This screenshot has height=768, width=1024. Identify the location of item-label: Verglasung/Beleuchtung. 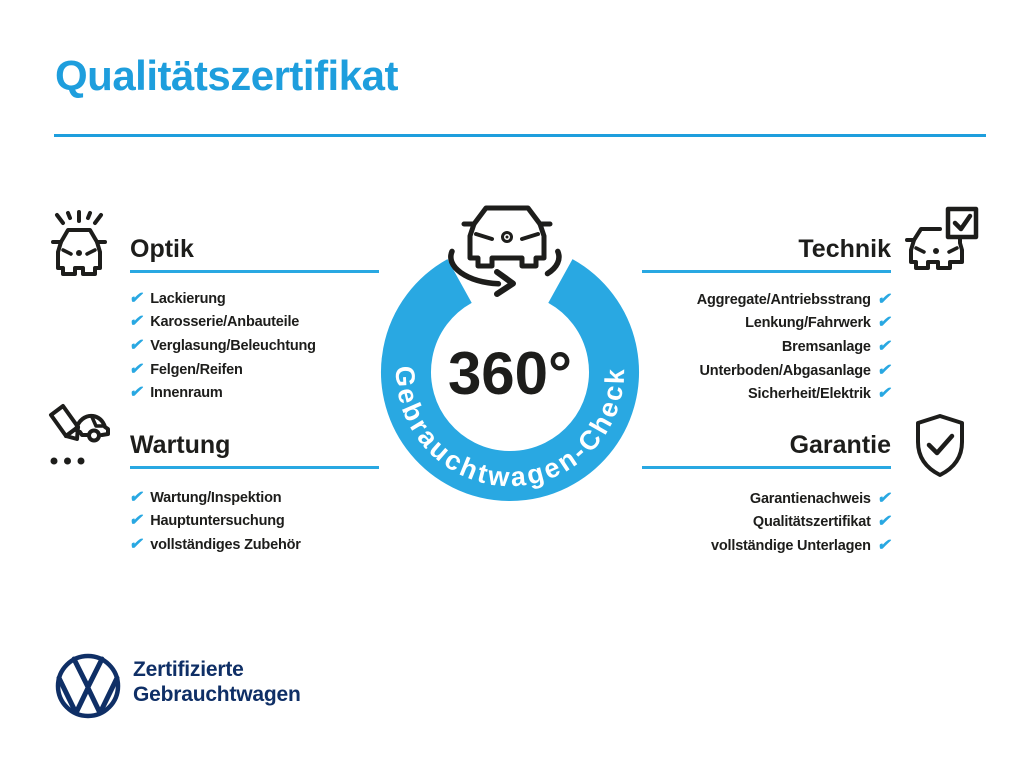
(233, 345).